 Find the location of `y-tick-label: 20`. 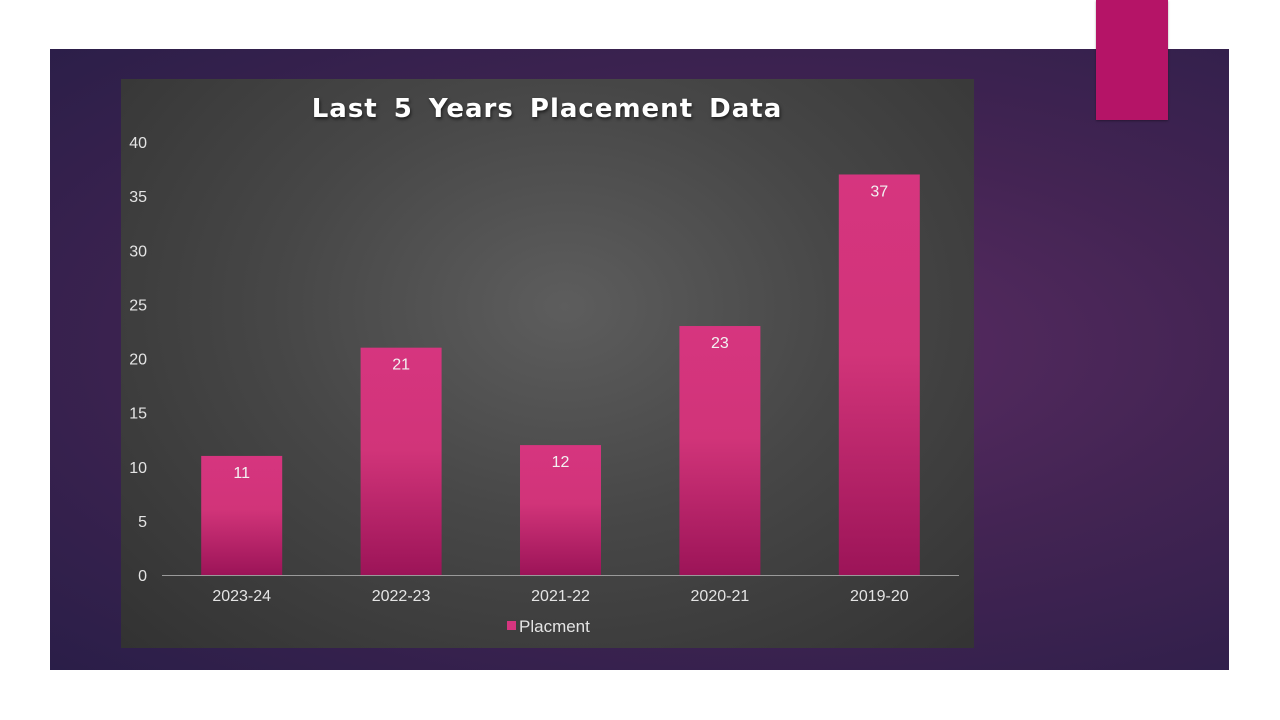

y-tick-label: 20 is located at coordinates (138, 360).